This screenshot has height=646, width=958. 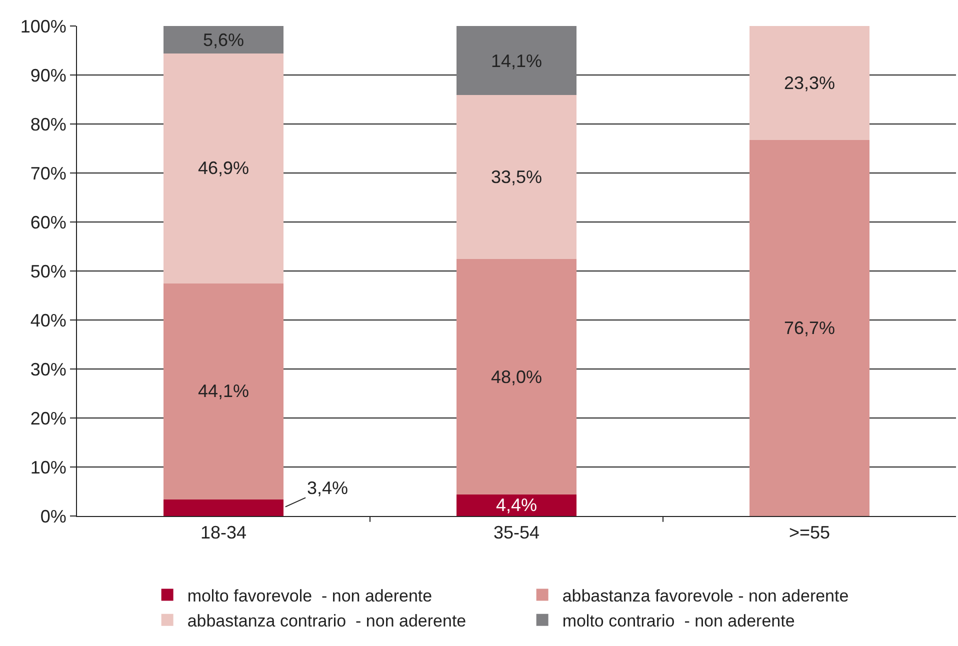 I want to click on legend-label: abbastanza favorevole - non aderente, so click(x=705, y=596).